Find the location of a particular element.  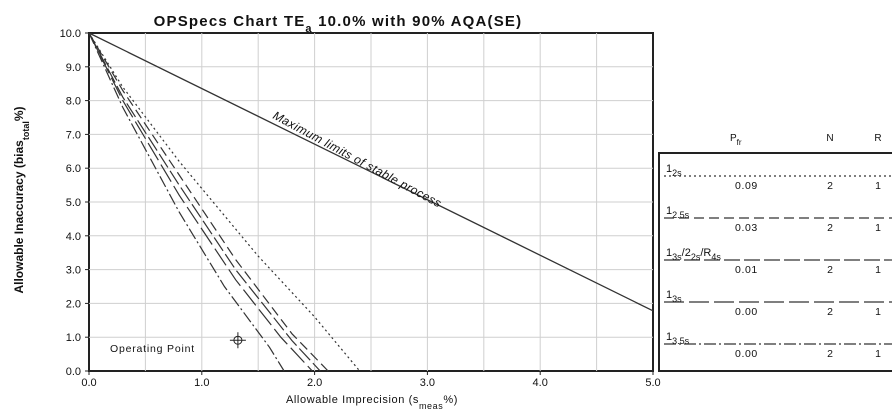

x-axis-label-rest: %) is located at coordinates (450, 400).